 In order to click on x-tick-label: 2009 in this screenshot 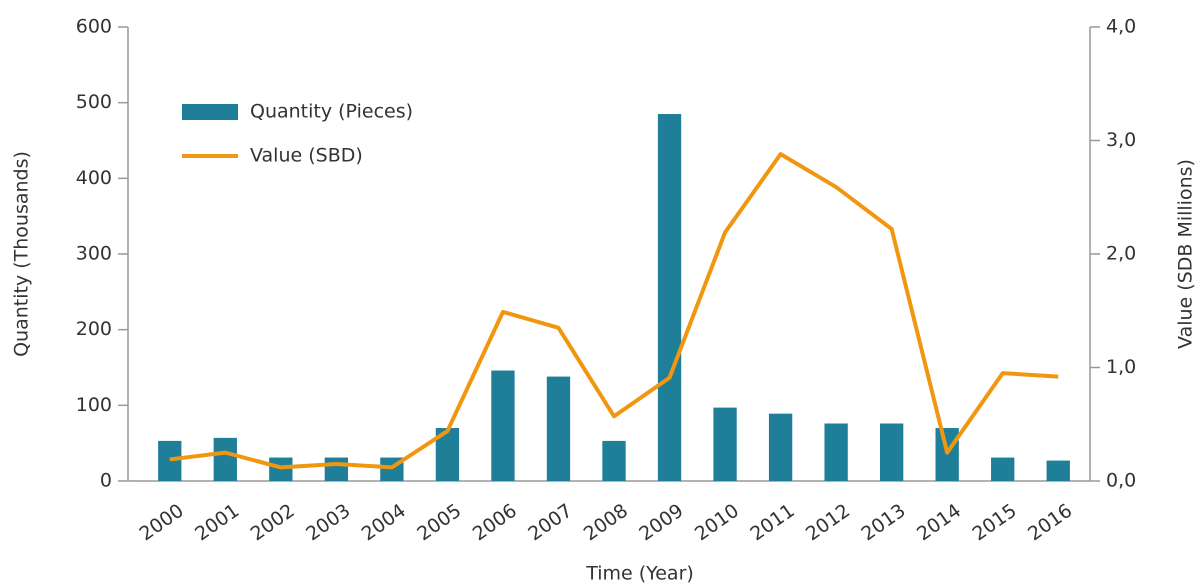, I will do `click(661, 523)`.